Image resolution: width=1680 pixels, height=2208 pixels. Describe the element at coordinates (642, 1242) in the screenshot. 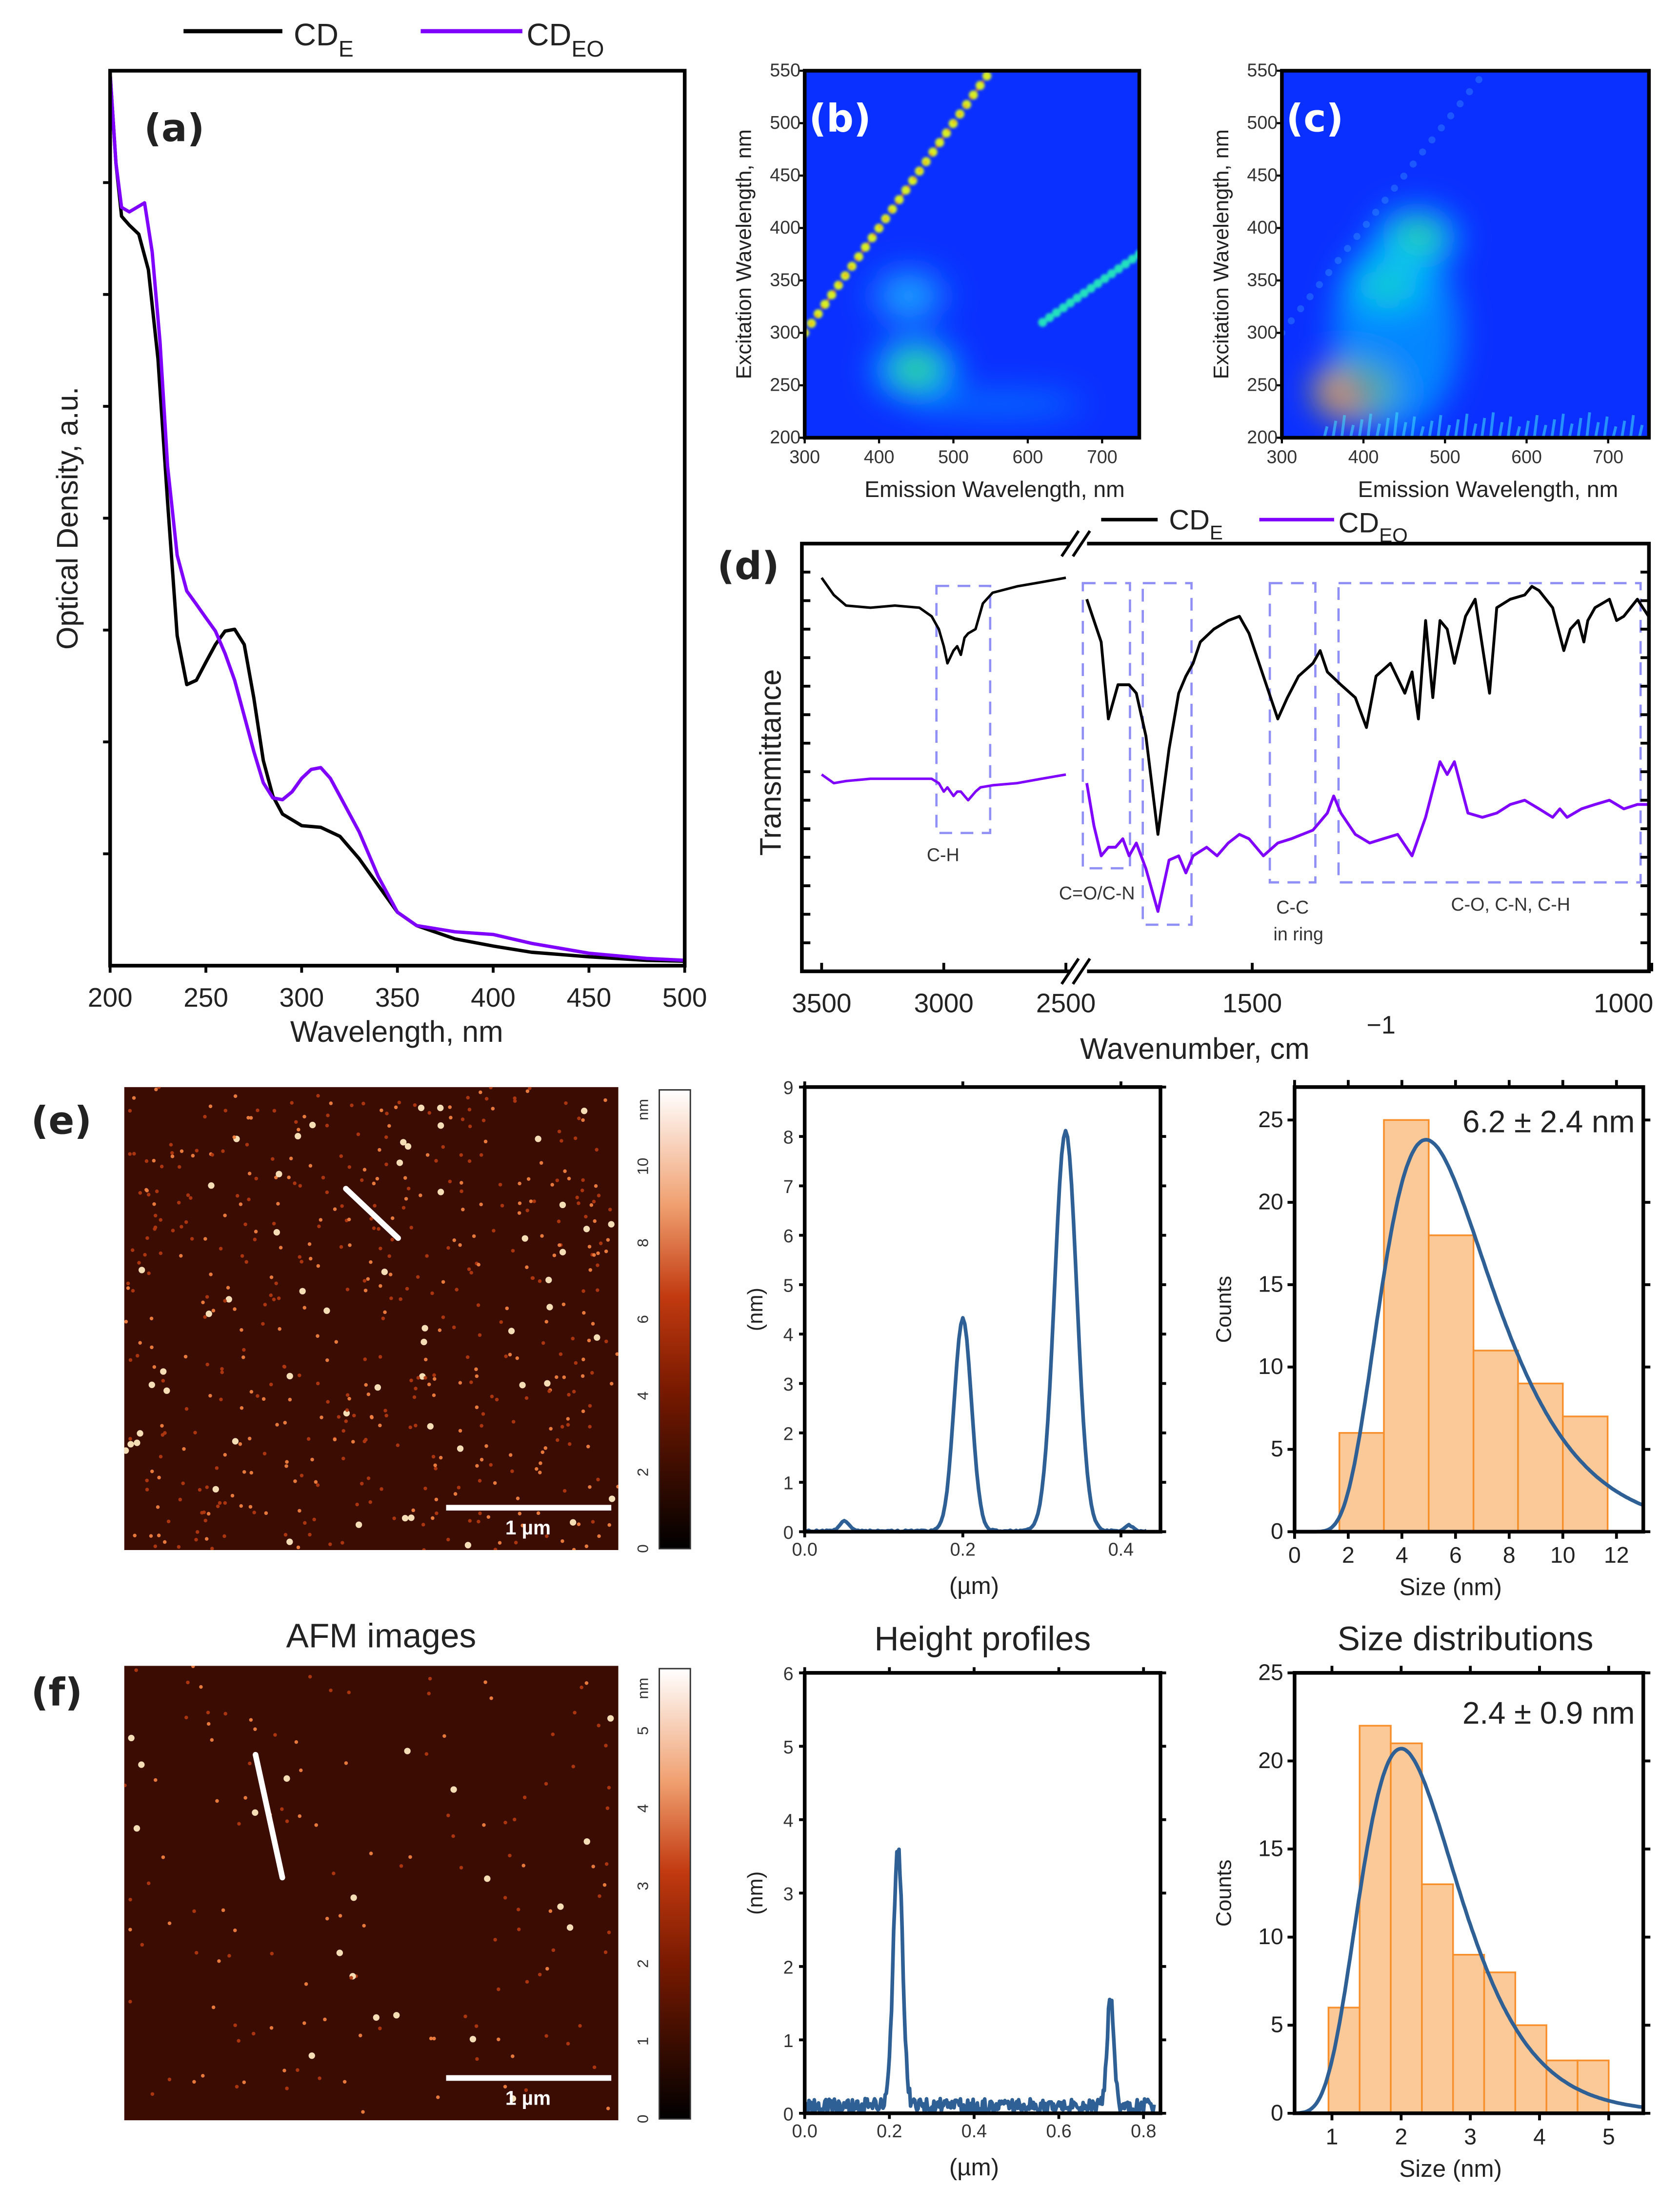

I see `colorbar-tick-label: 8` at that location.